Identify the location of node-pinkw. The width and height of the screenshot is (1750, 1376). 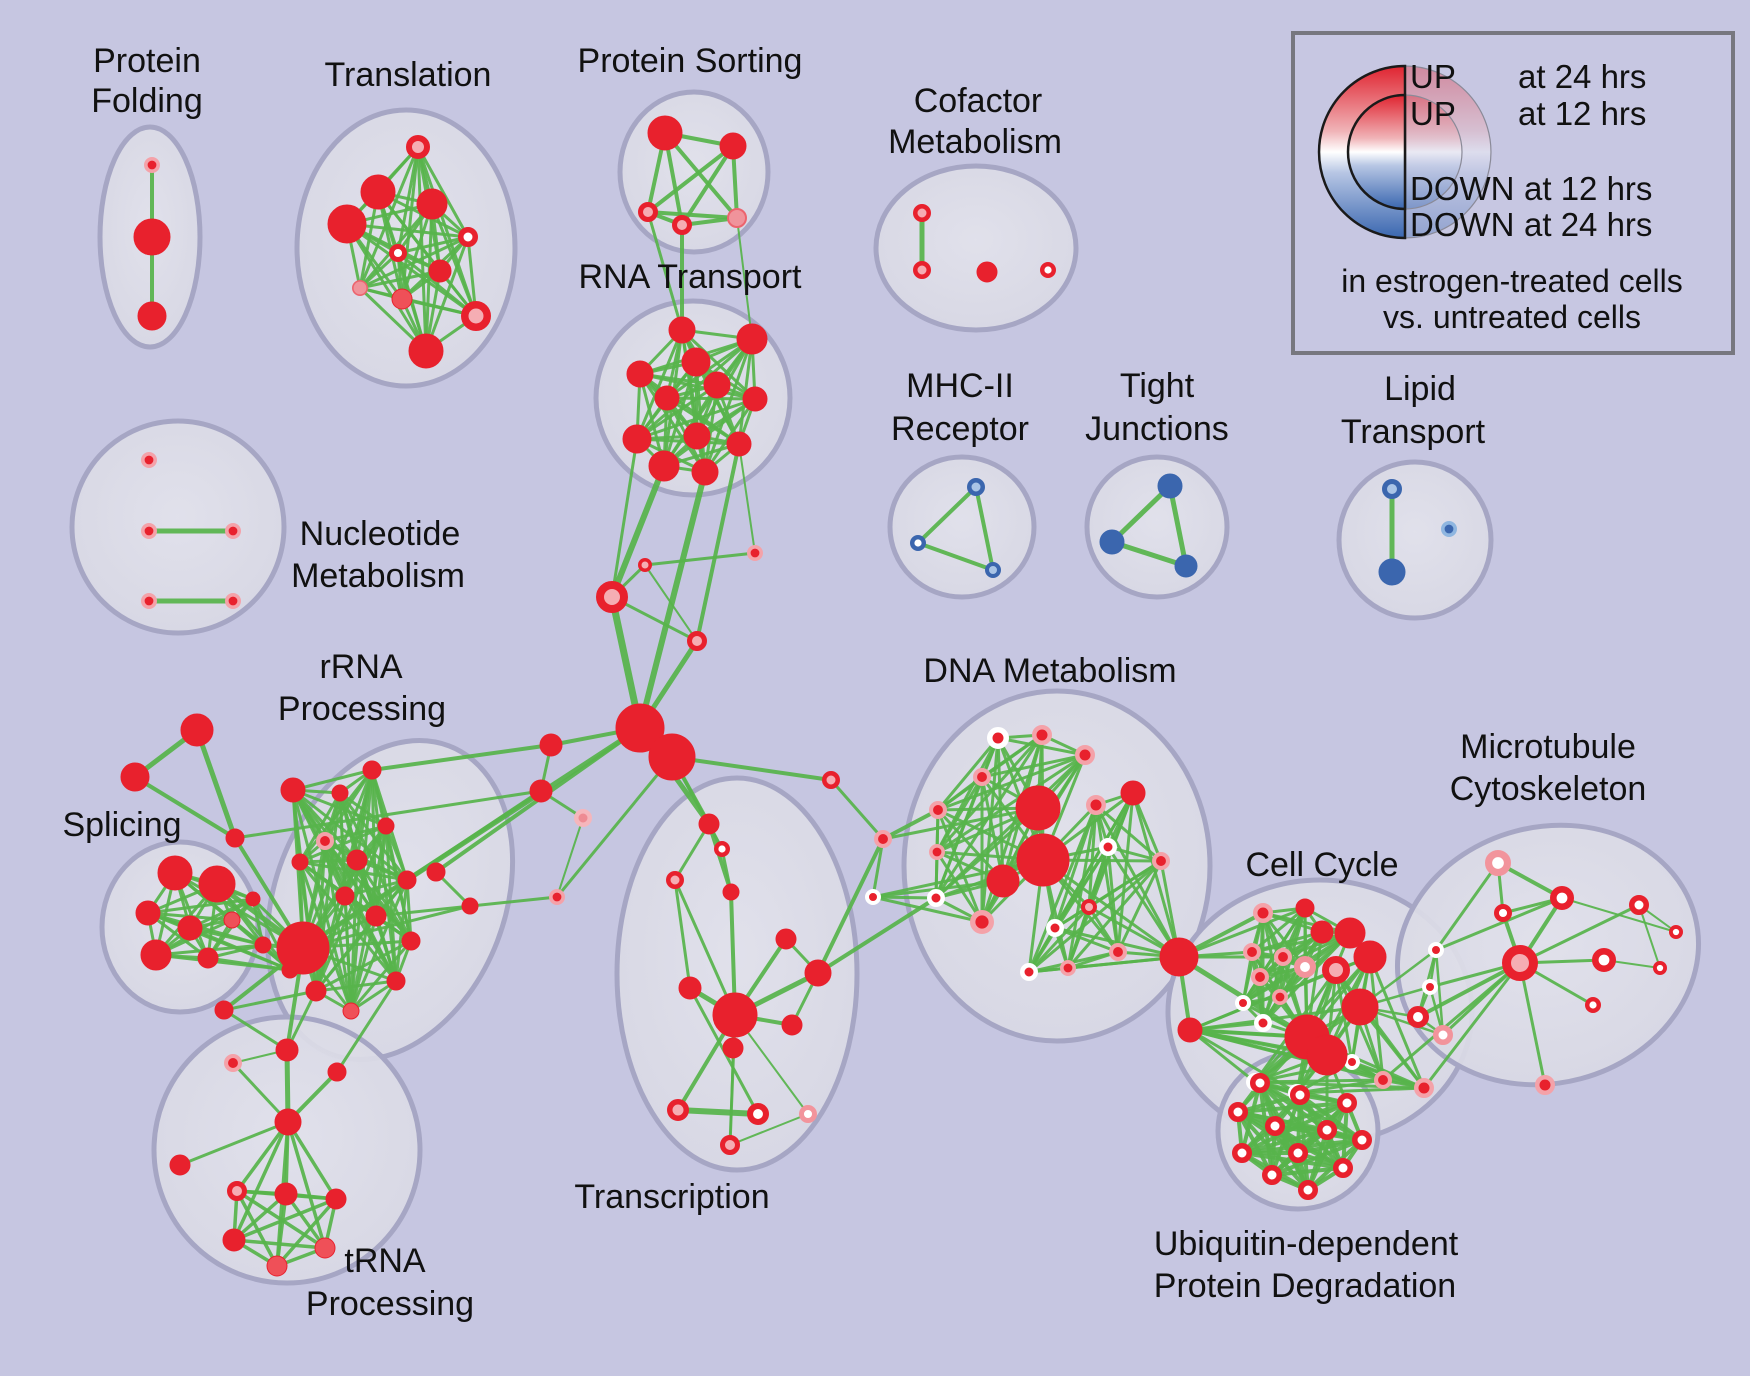
(807, 1113).